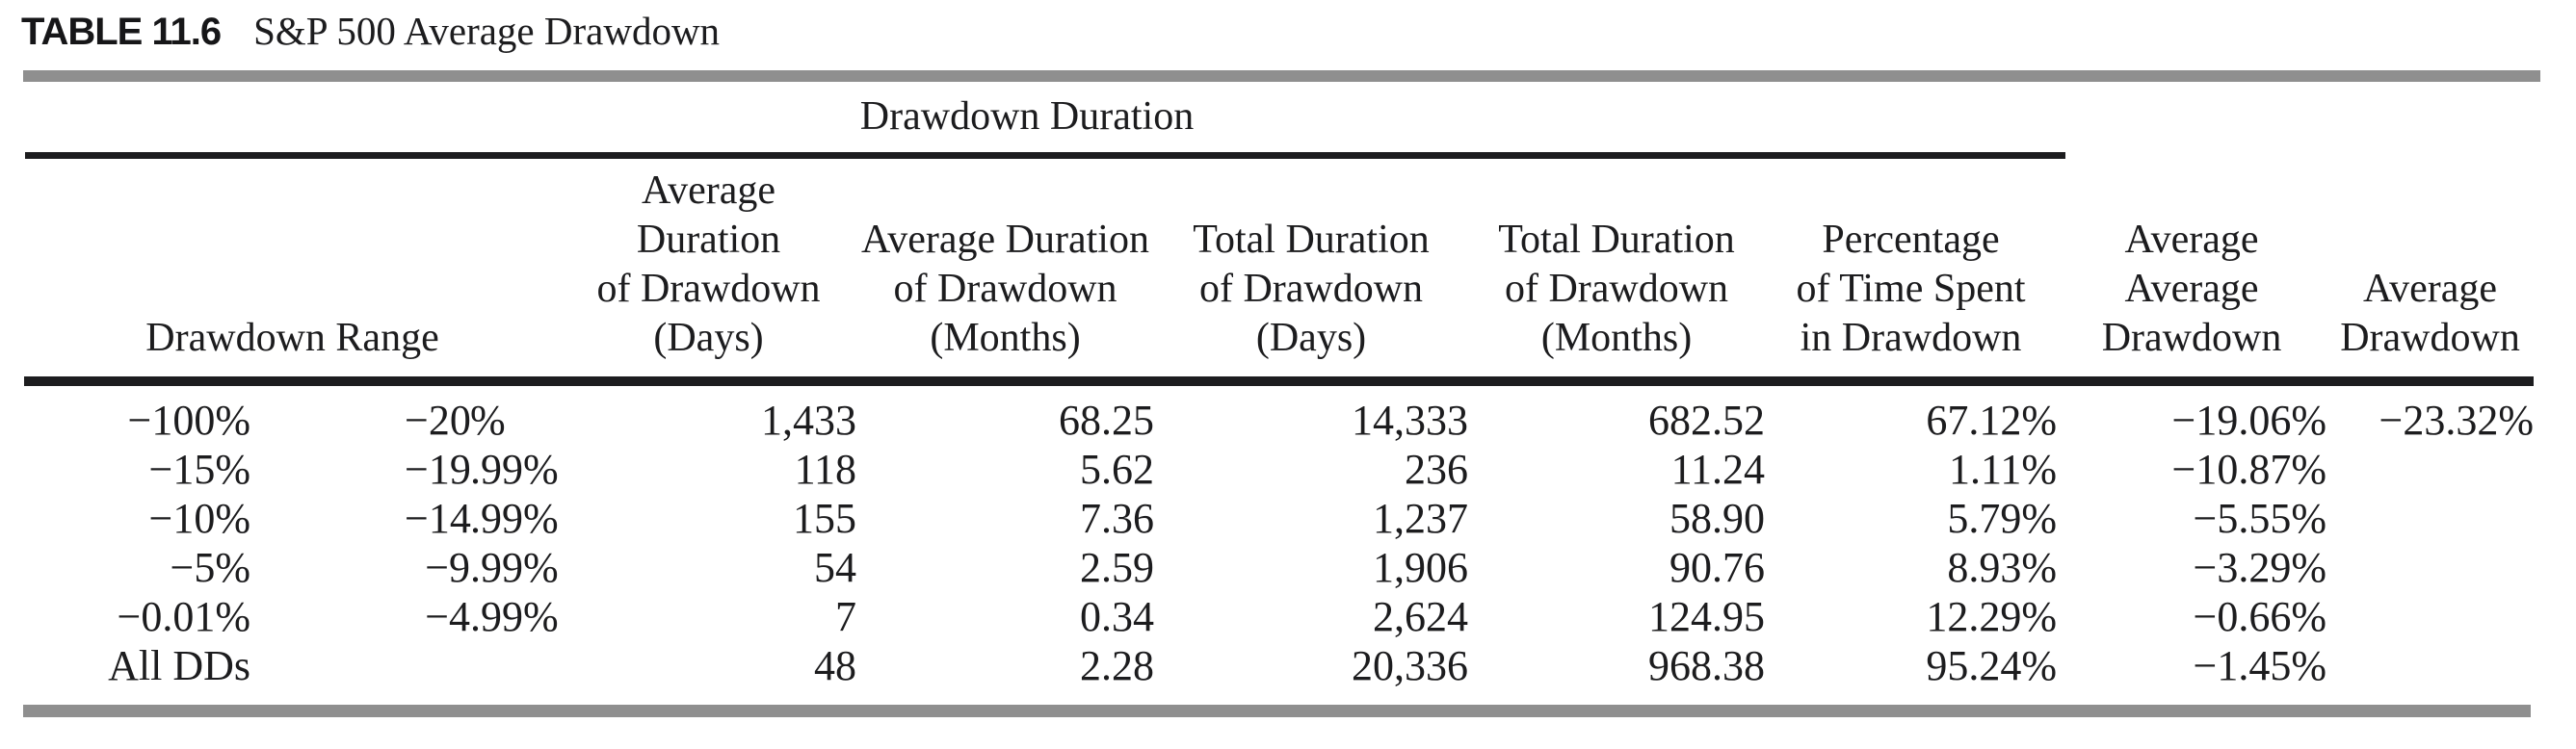  What do you see at coordinates (1117, 470) in the screenshot?
I see `avg-duration-months-cell: 5.62` at bounding box center [1117, 470].